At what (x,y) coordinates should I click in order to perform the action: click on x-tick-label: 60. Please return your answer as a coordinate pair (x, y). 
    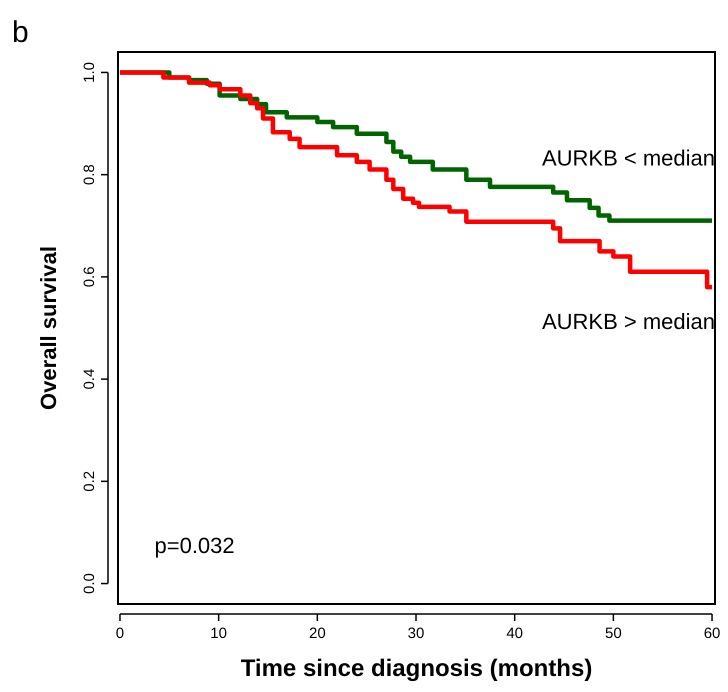
    Looking at the image, I should click on (712, 633).